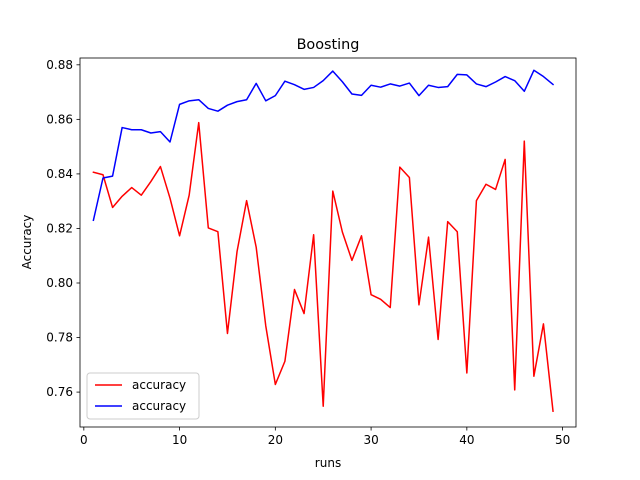 This screenshot has height=480, width=640. I want to click on legend-label-2: accuracy, so click(159, 406).